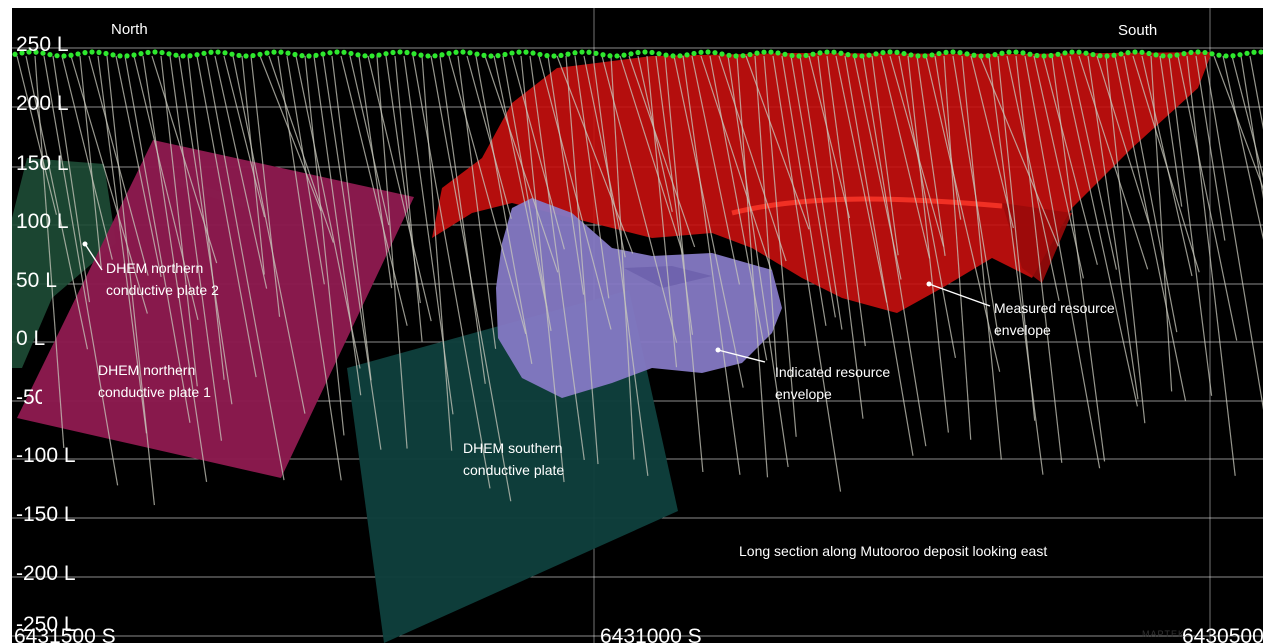  I want to click on level-label-200: 200 L, so click(42, 103).